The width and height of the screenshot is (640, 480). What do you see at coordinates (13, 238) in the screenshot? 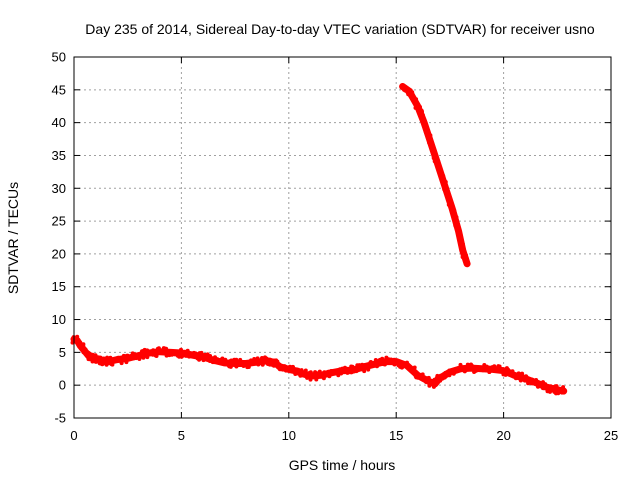
I see `y-axis-label: SDTVAR / TECUs` at bounding box center [13, 238].